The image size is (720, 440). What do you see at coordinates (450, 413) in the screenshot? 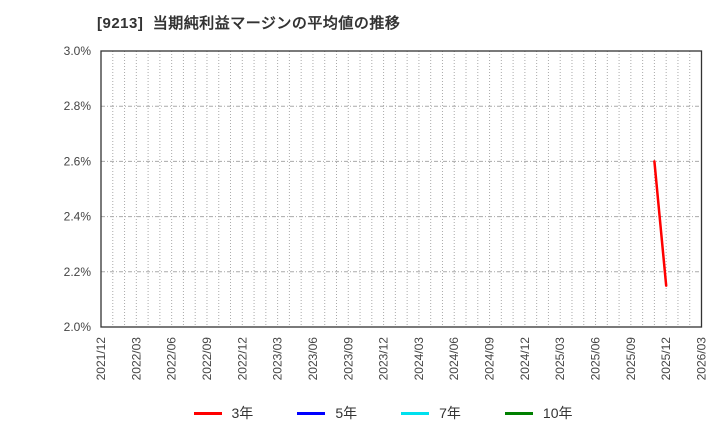
I see `legend-label-7y: 7年` at bounding box center [450, 413].